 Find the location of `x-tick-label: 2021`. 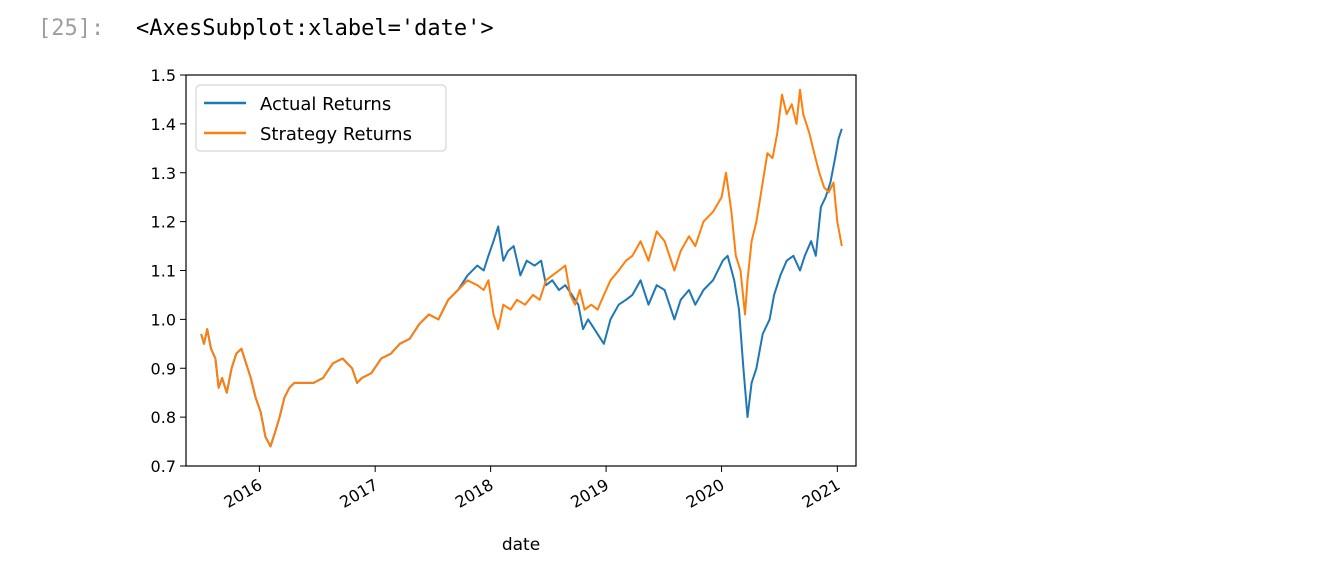

x-tick-label: 2021 is located at coordinates (821, 493).